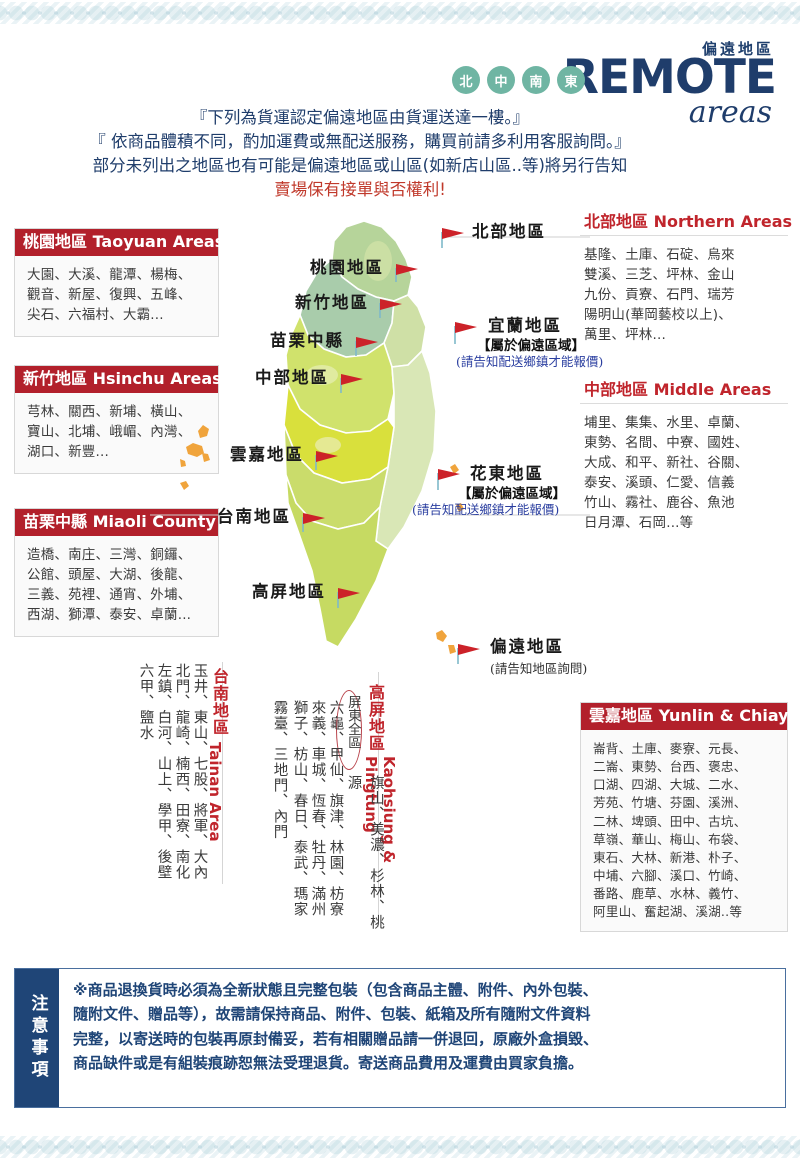 The width and height of the screenshot is (800, 1163). What do you see at coordinates (501, 80) in the screenshot?
I see `dot-badge-middle: 中` at bounding box center [501, 80].